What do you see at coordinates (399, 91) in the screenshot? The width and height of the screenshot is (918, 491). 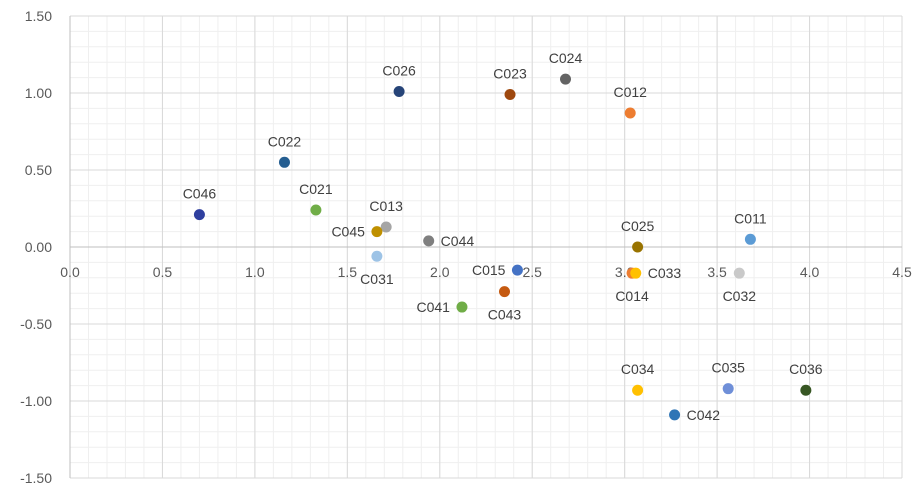 I see `data-point-c026` at bounding box center [399, 91].